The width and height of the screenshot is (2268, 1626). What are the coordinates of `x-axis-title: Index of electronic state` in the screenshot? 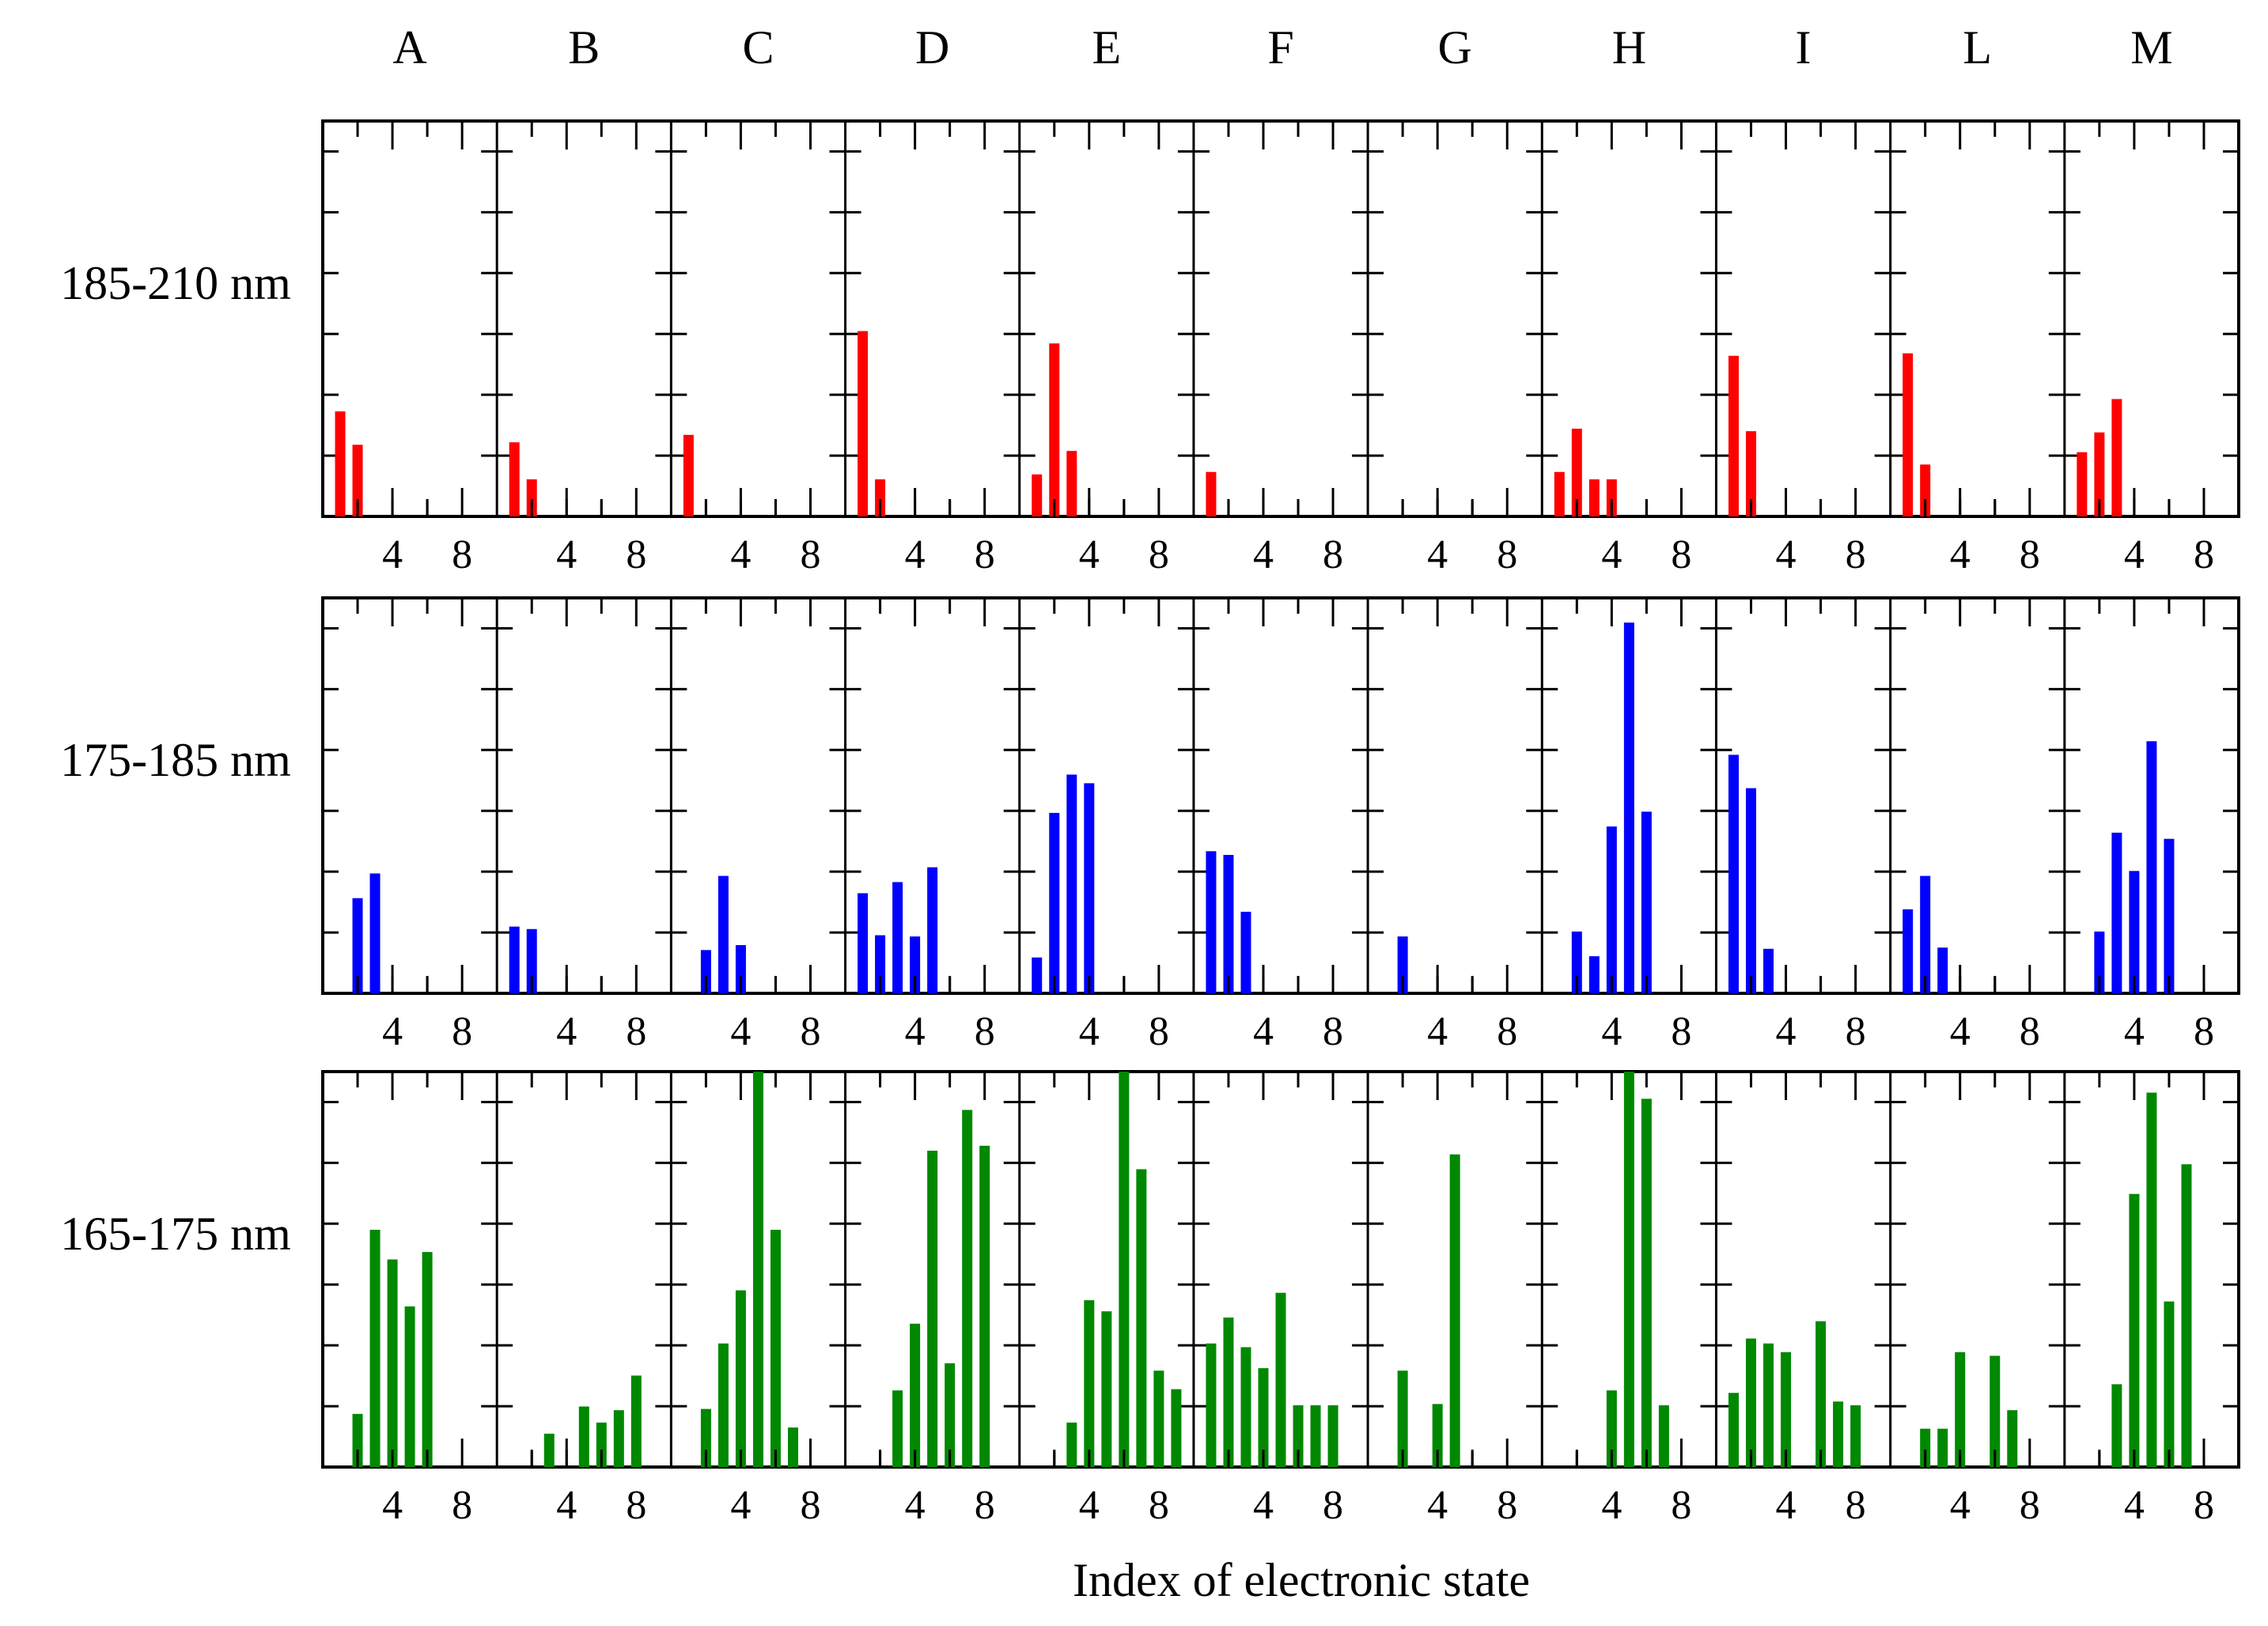 It's located at (1302, 1580).